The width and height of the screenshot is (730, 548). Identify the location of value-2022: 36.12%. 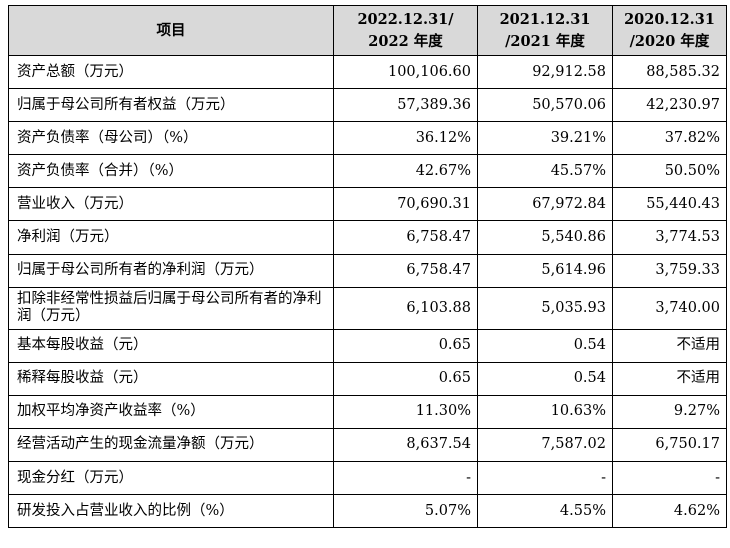
(405, 138).